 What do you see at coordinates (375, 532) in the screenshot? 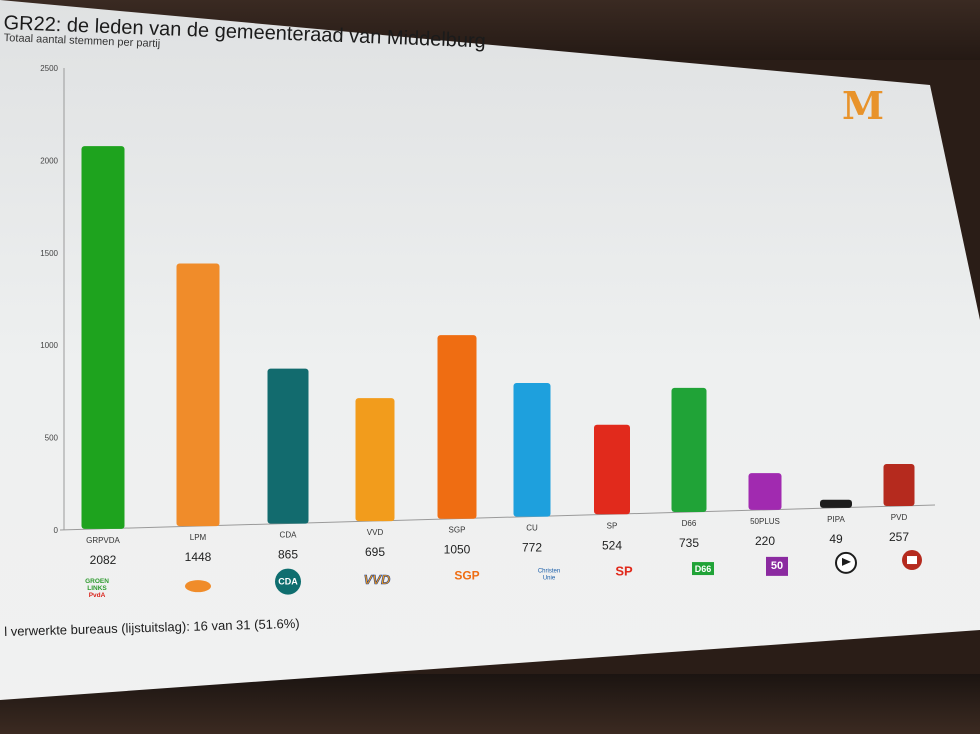
I see `x-tick-label: VVD` at bounding box center [375, 532].